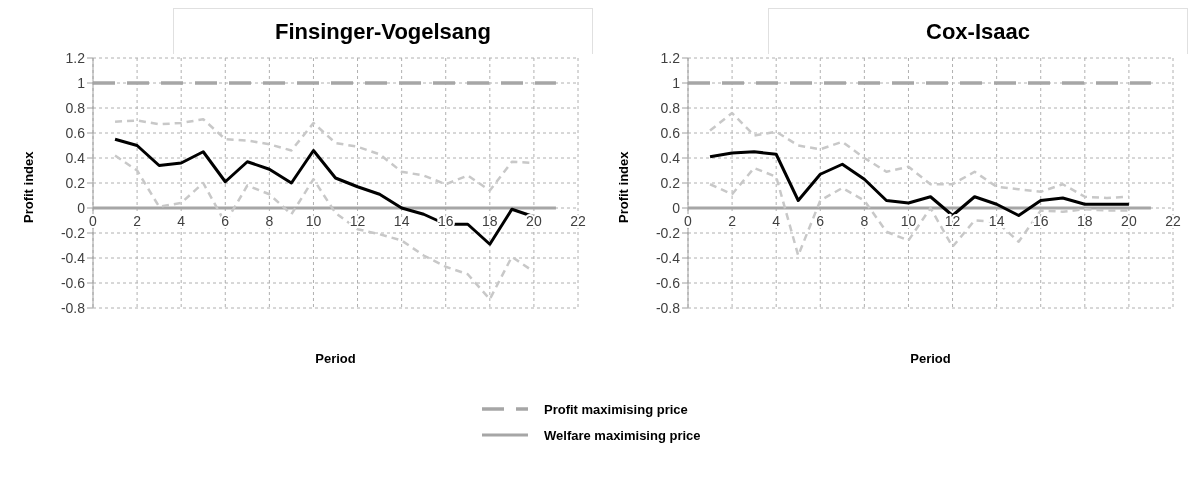  I want to click on legend-label: Profit maximising price, so click(616, 409).